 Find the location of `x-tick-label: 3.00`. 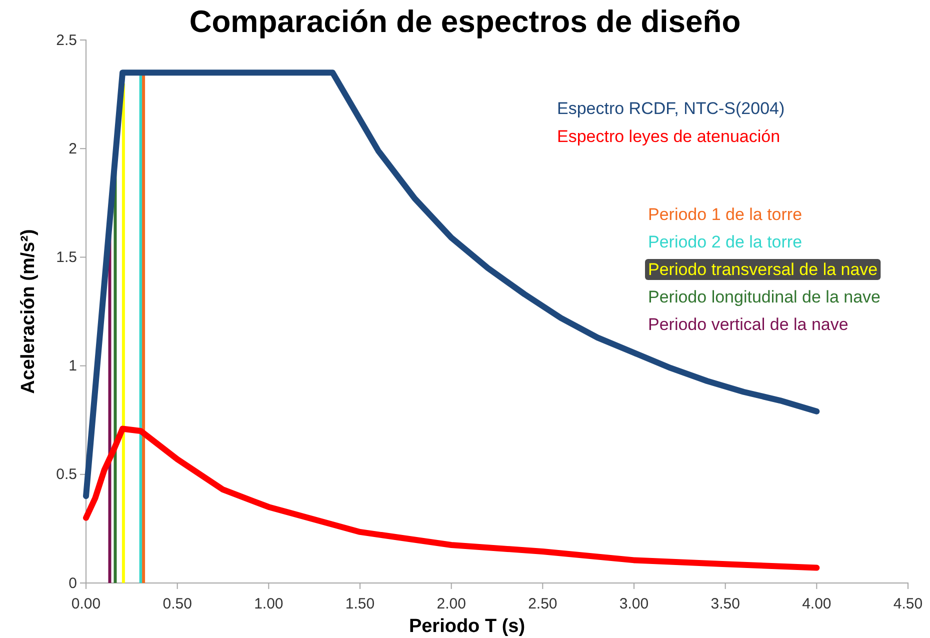

x-tick-label: 3.00 is located at coordinates (634, 604).